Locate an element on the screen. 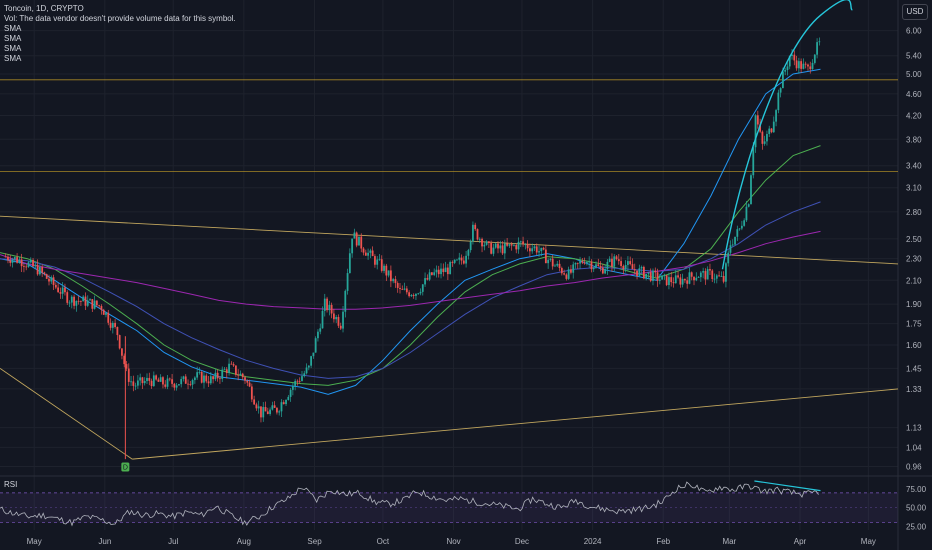  currency-button: USD is located at coordinates (915, 12).